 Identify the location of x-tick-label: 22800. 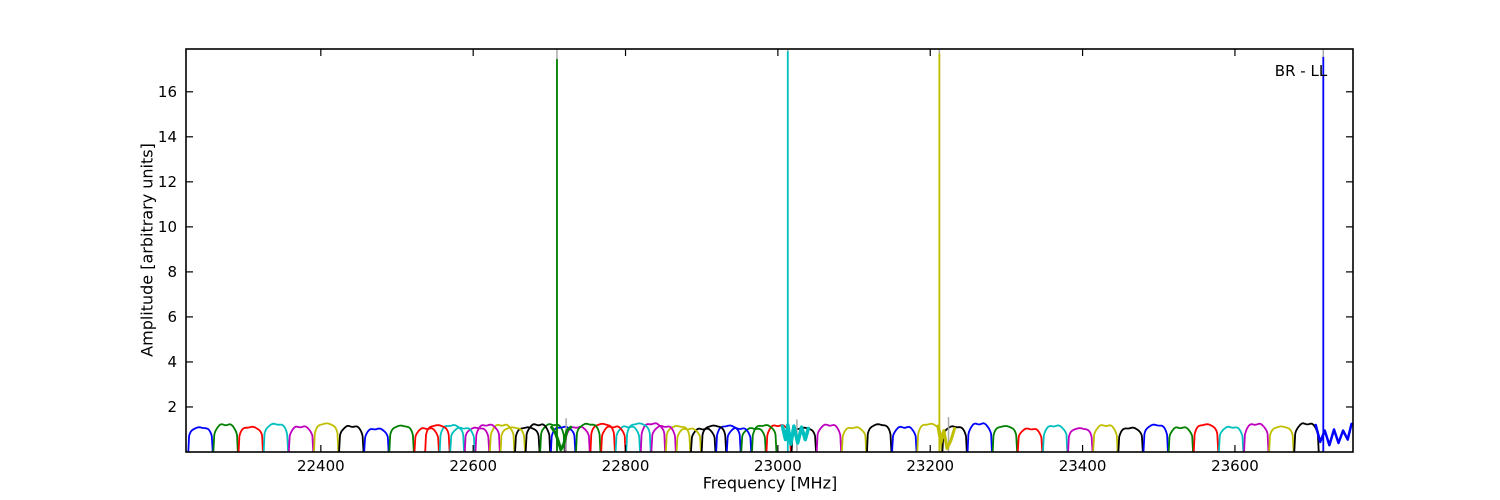
(626, 466).